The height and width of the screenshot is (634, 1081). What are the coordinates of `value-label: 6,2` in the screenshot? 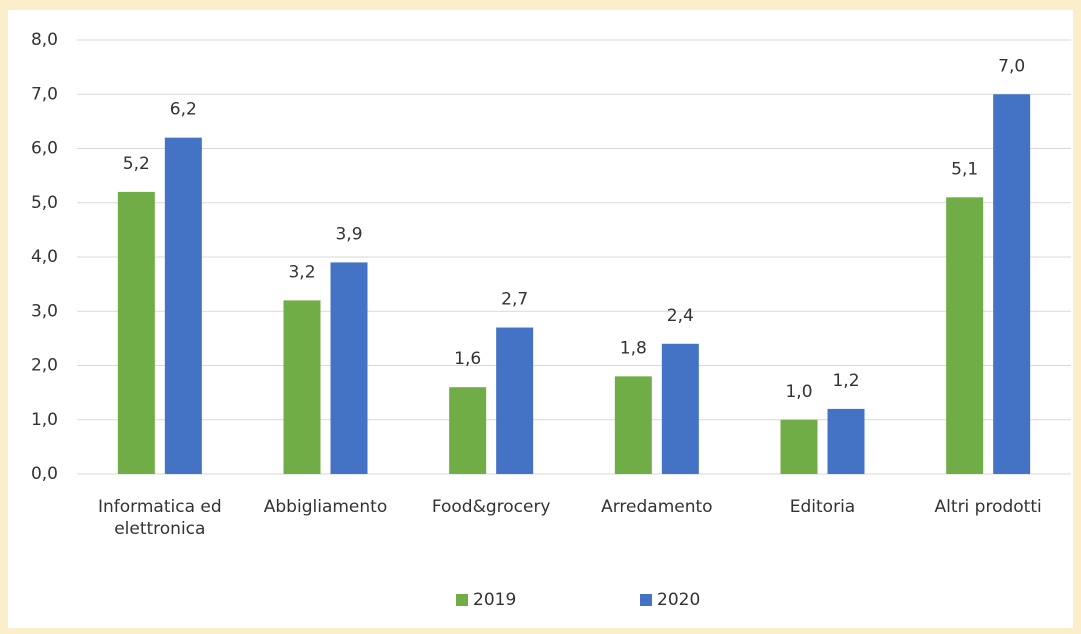 It's located at (183, 110).